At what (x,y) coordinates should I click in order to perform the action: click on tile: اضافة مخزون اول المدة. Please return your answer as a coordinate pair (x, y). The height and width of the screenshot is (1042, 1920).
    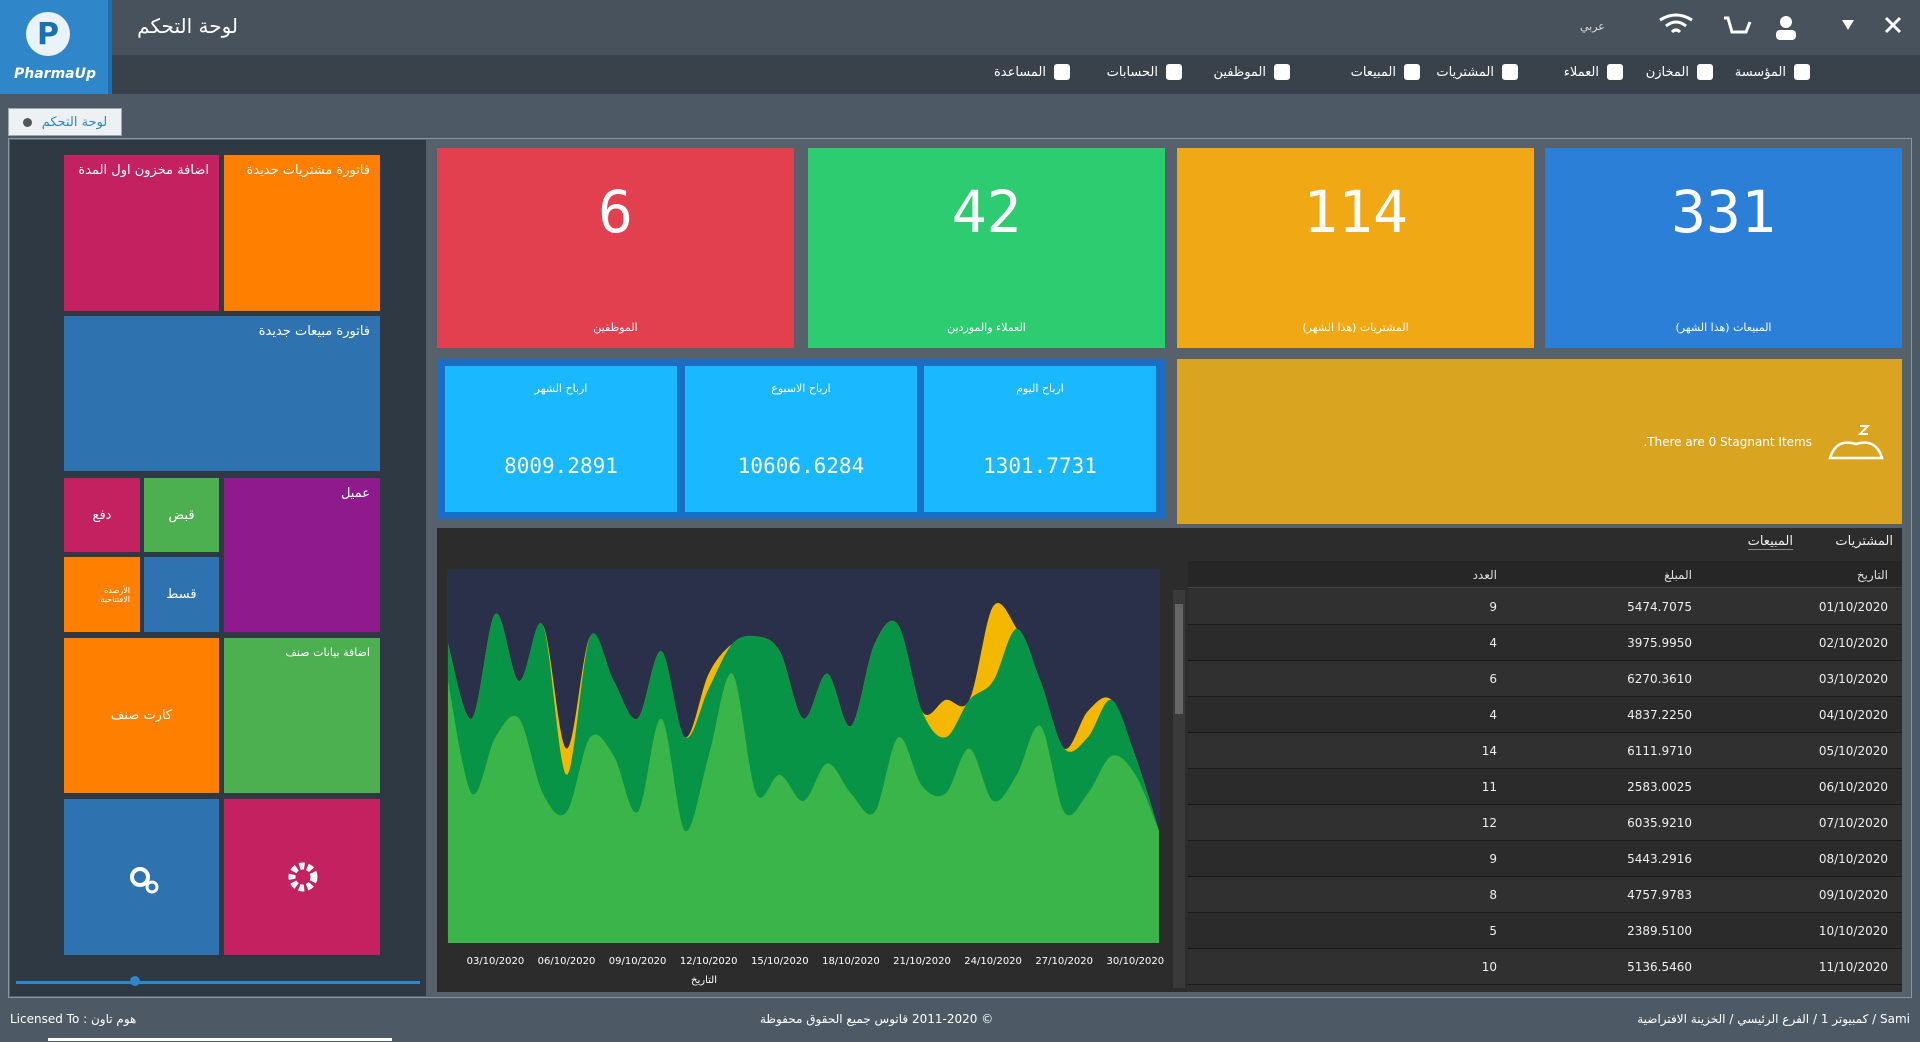
    Looking at the image, I should click on (141, 233).